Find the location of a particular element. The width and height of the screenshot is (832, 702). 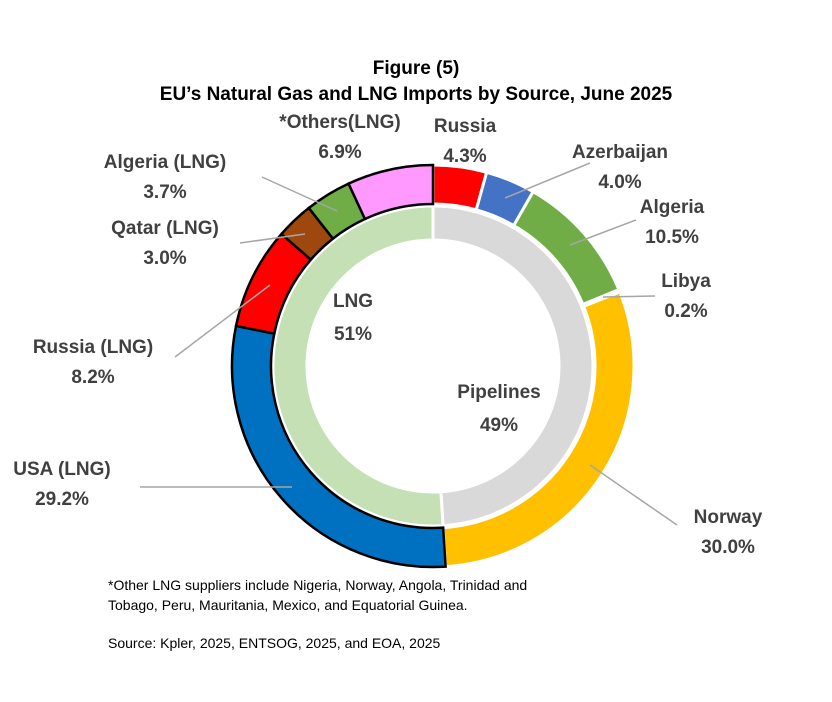

leader-line-algeria-lng is located at coordinates (299, 194).